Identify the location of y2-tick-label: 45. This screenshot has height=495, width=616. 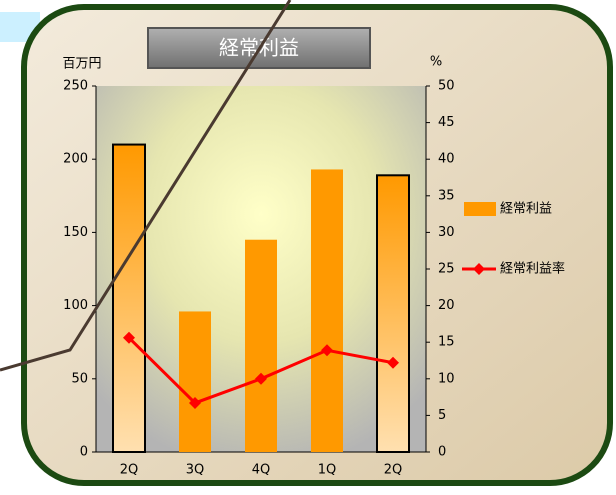
(446, 122).